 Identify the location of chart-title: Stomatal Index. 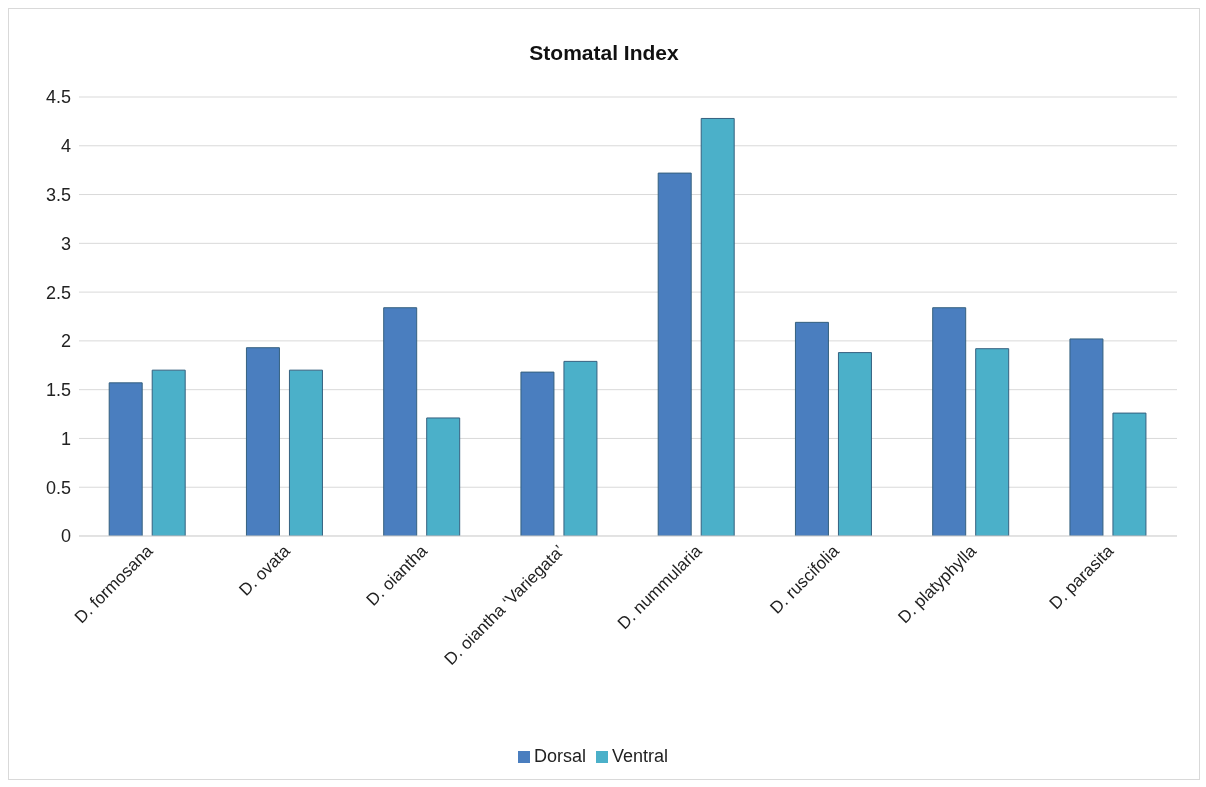
(604, 53).